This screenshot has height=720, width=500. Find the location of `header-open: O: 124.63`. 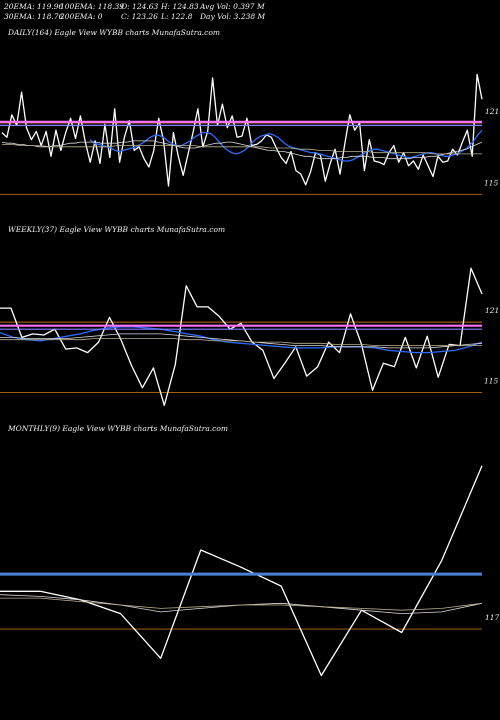

header-open: O: 124.63 is located at coordinates (140, 6).